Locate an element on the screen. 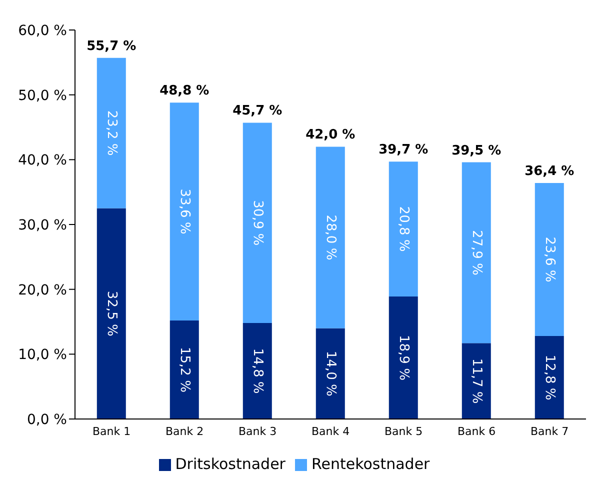  x-tick-label: Bank 5 is located at coordinates (403, 431).